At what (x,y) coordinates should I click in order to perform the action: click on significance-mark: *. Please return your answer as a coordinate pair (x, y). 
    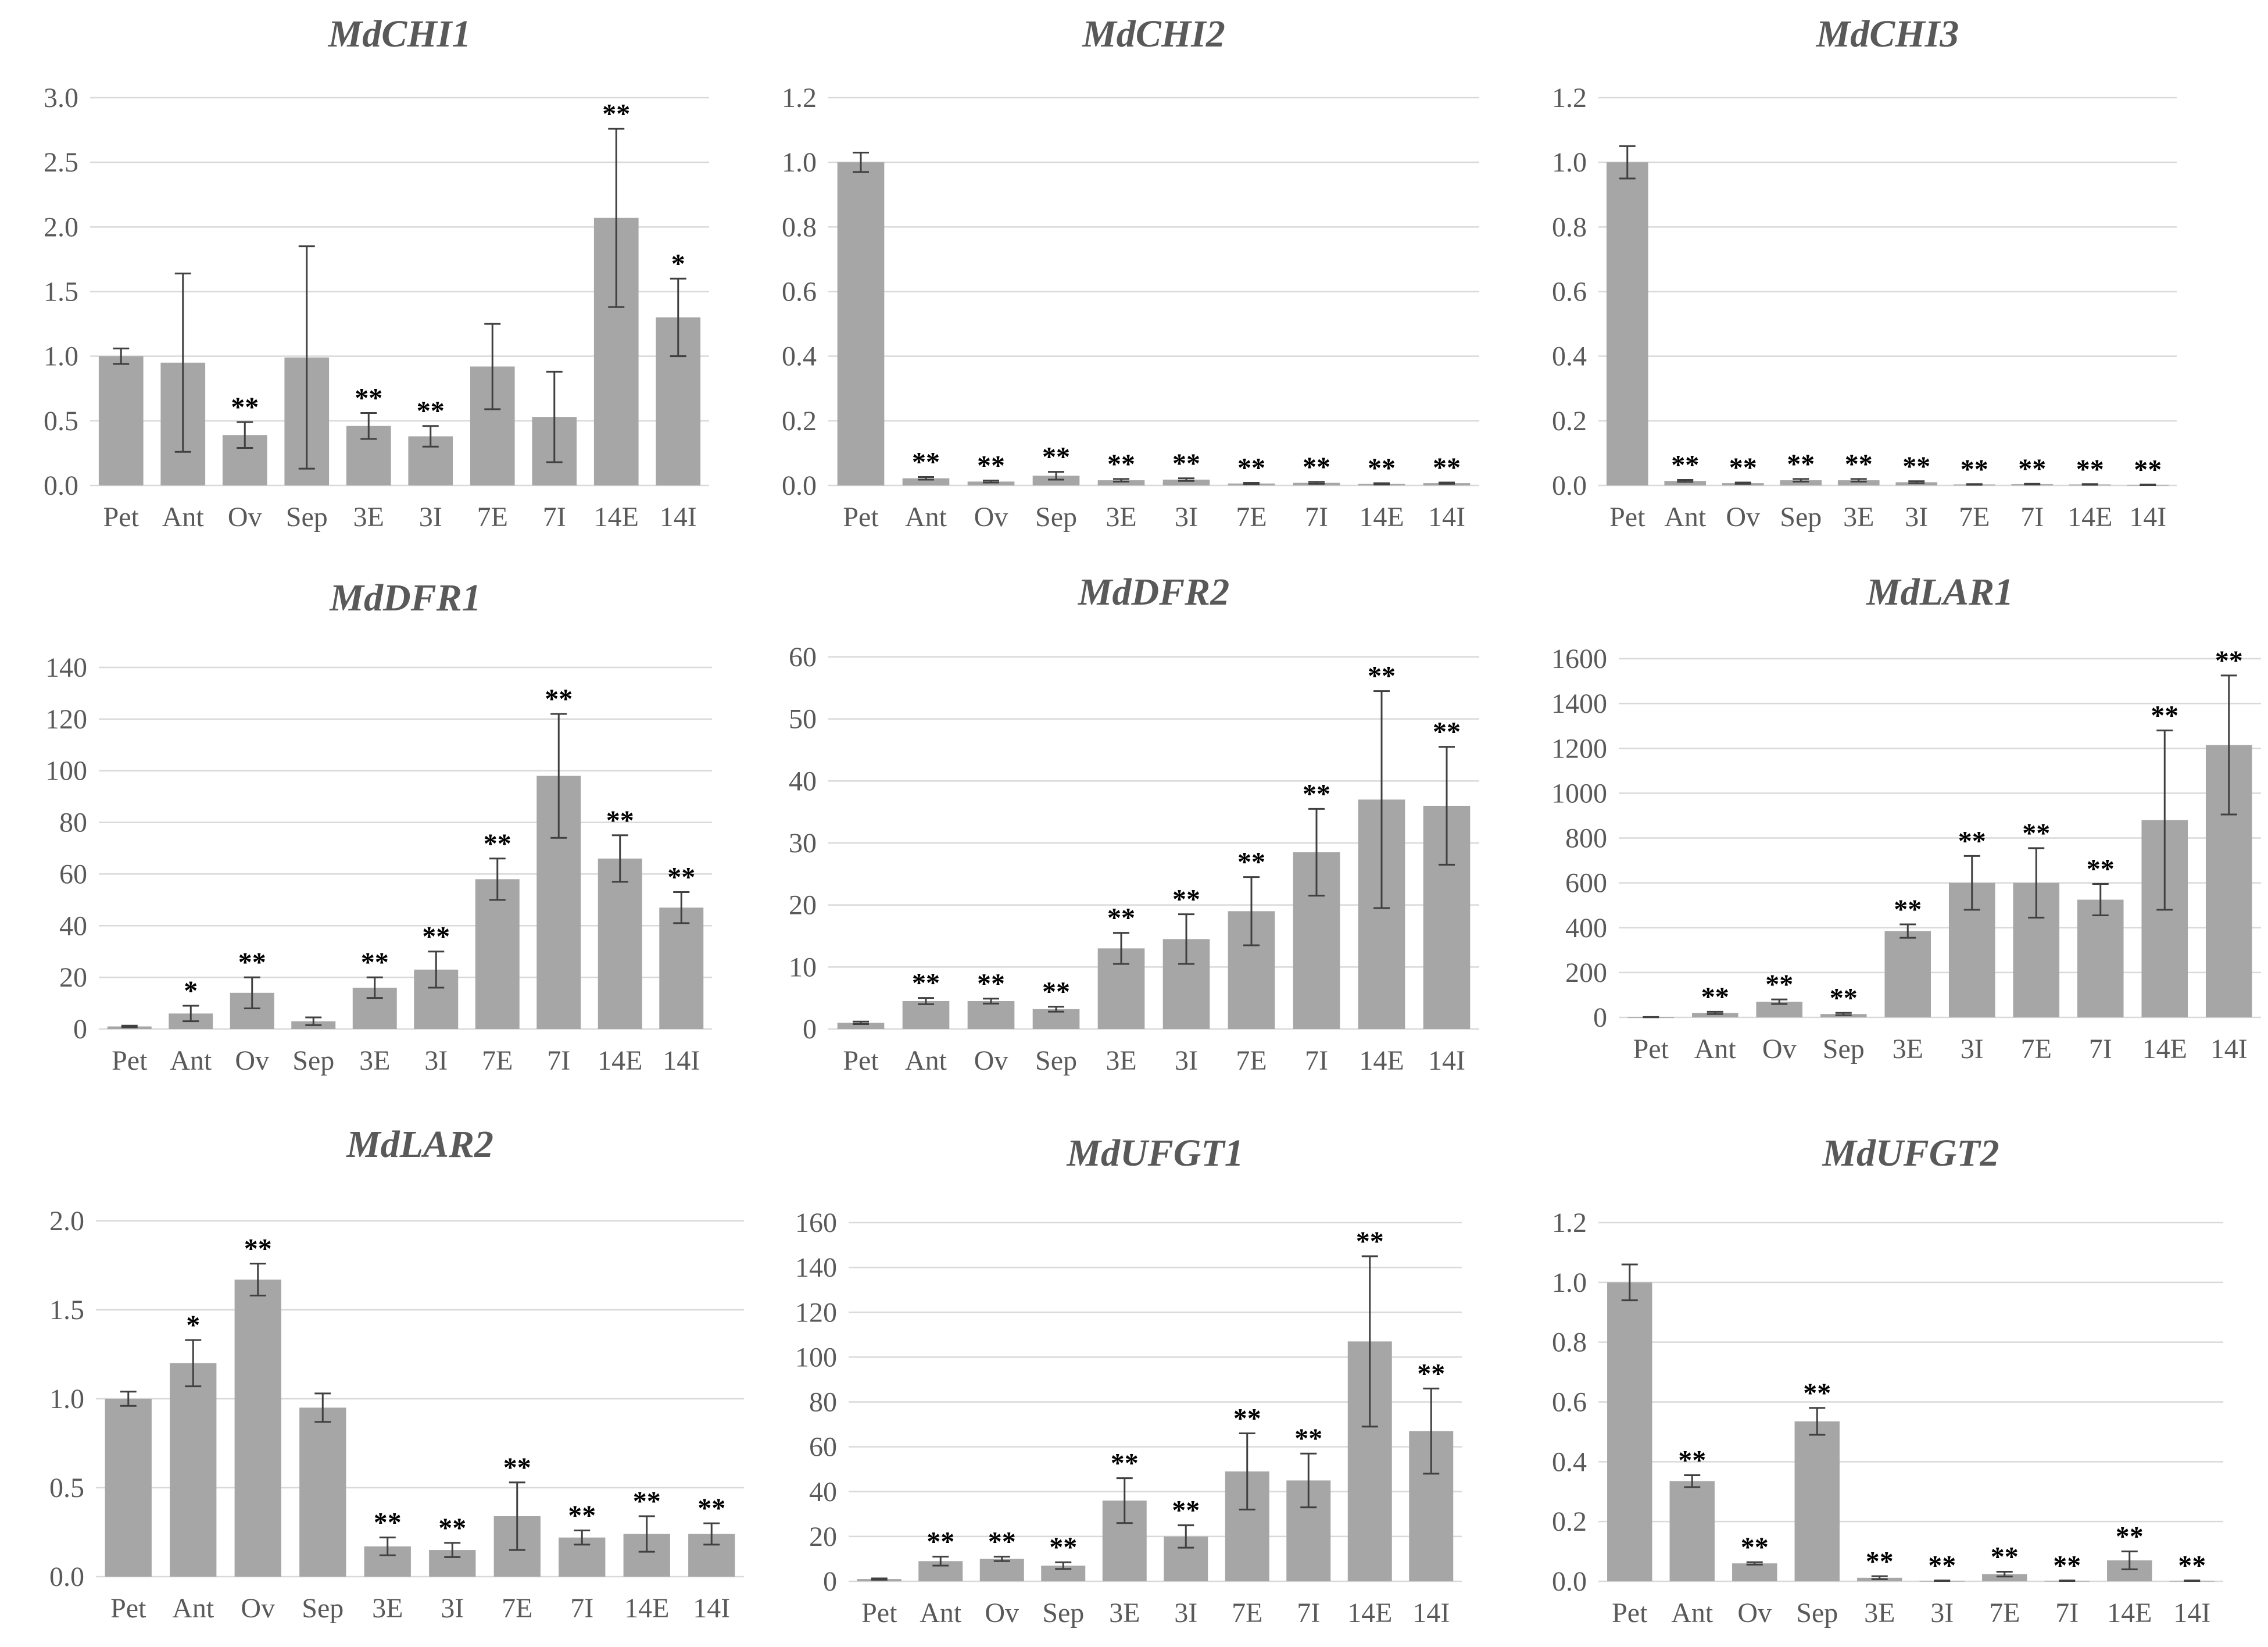
    Looking at the image, I should click on (193, 1325).